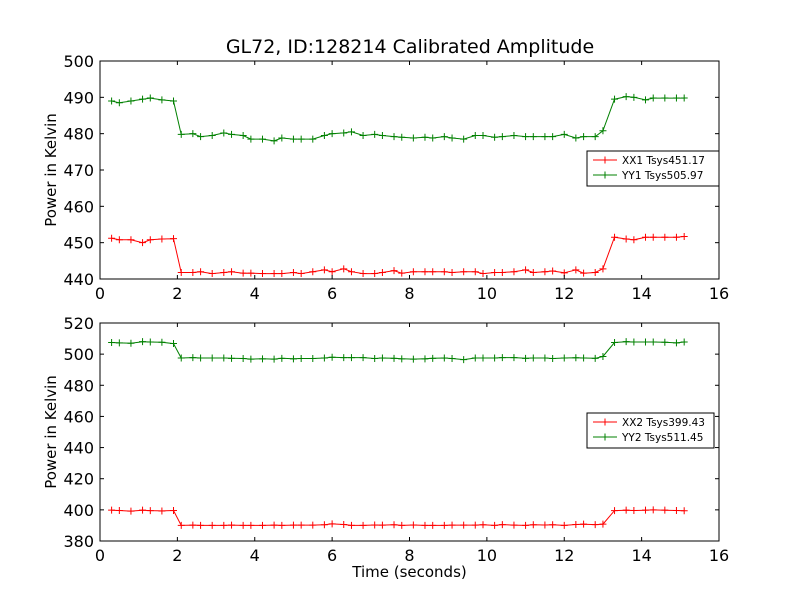 The width and height of the screenshot is (800, 600). I want to click on legend-box, so click(650, 430).